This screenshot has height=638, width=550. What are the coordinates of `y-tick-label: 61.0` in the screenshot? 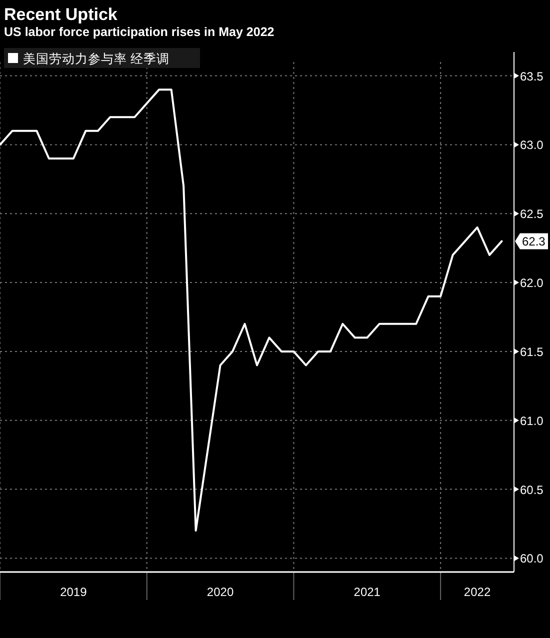 It's located at (532, 421).